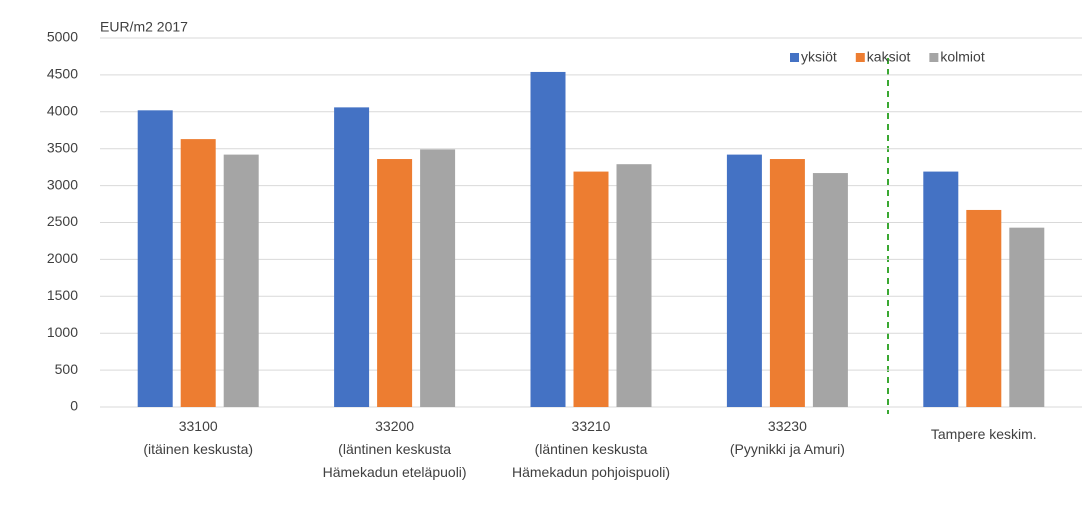 Image resolution: width=1084 pixels, height=517 pixels. Describe the element at coordinates (144, 27) in the screenshot. I see `y-axis-title: EUR/m2 2017` at that location.